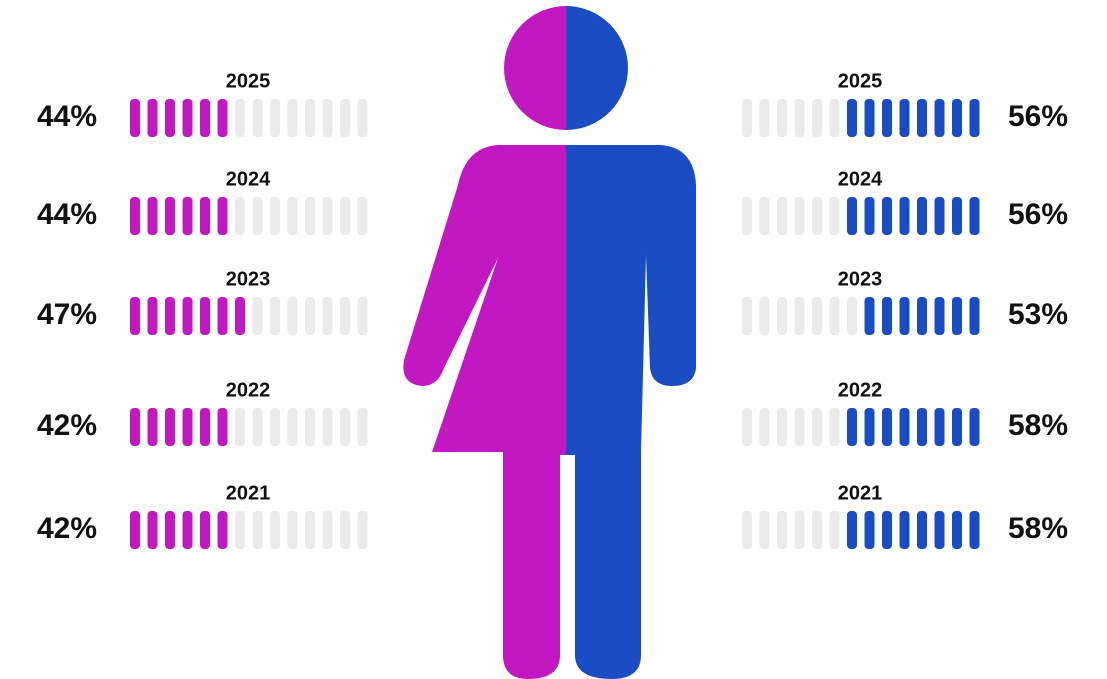 The image size is (1107, 679). What do you see at coordinates (1038, 314) in the screenshot?
I see `percent-label: 53%` at bounding box center [1038, 314].